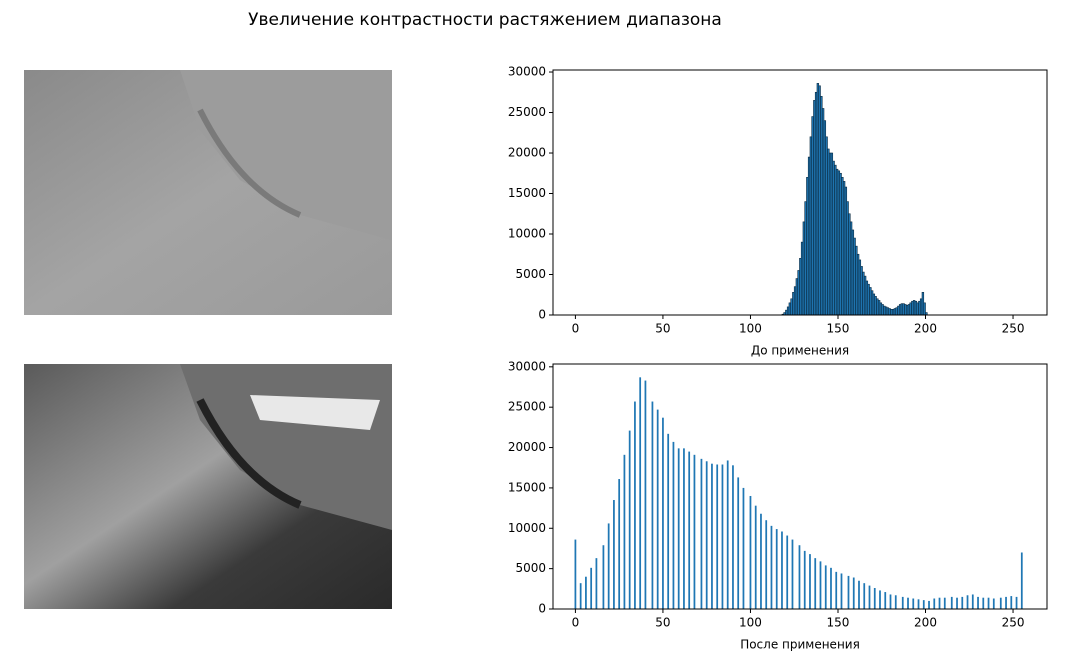 The height and width of the screenshot is (662, 1065). Describe the element at coordinates (208, 192) in the screenshot. I see `image-before` at that location.